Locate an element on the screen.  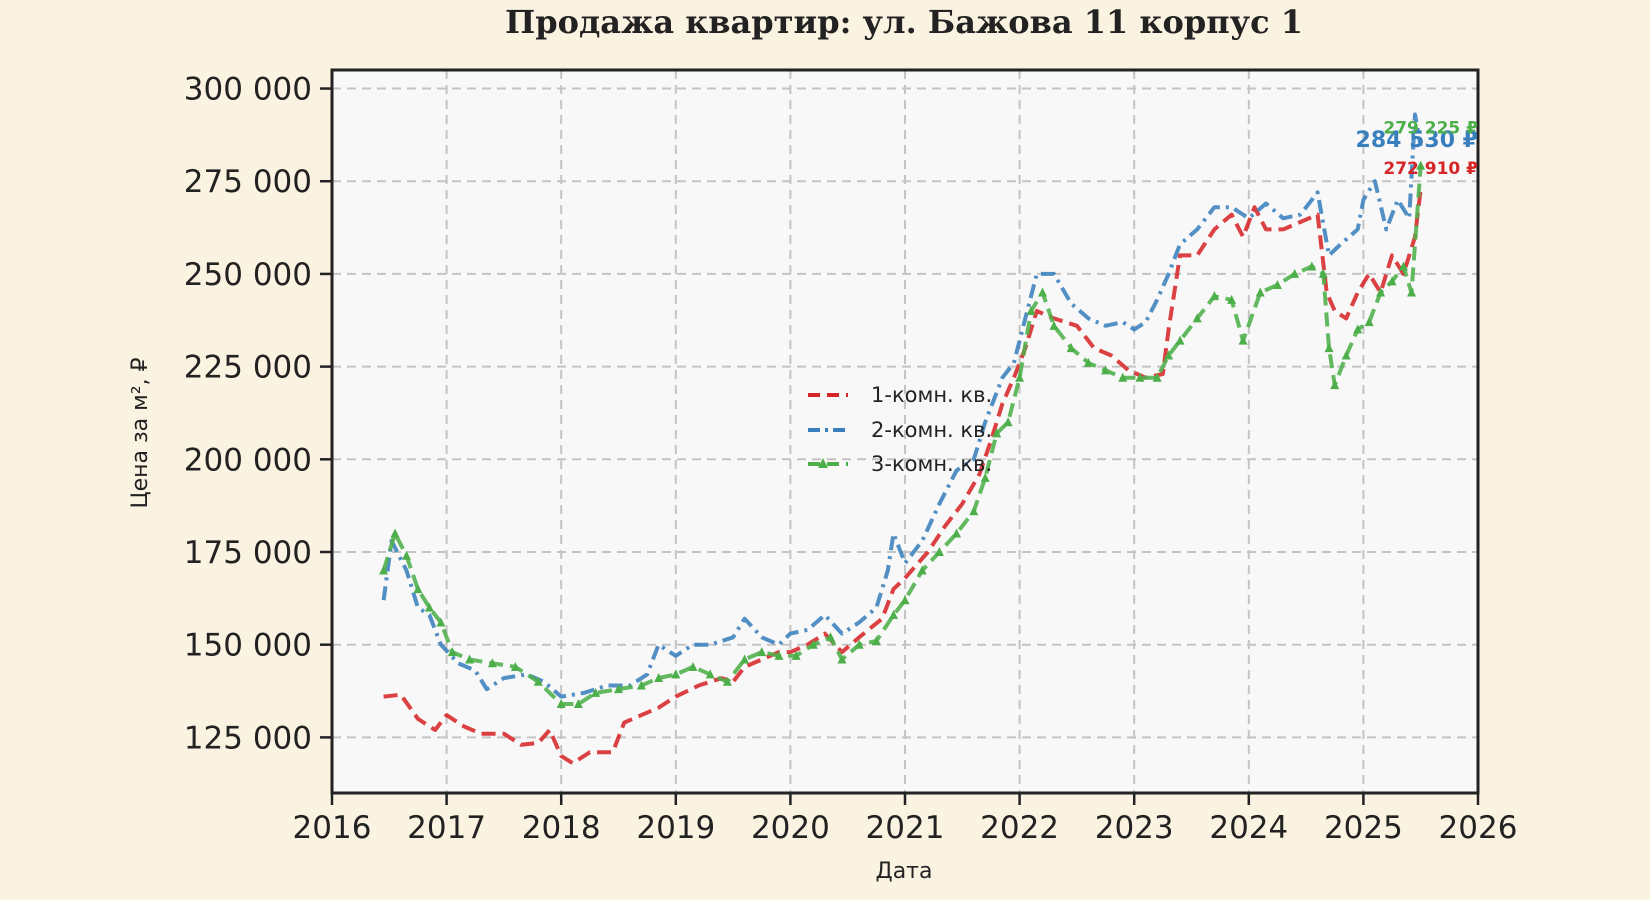
x-tick-label: 2019 is located at coordinates (675, 828).